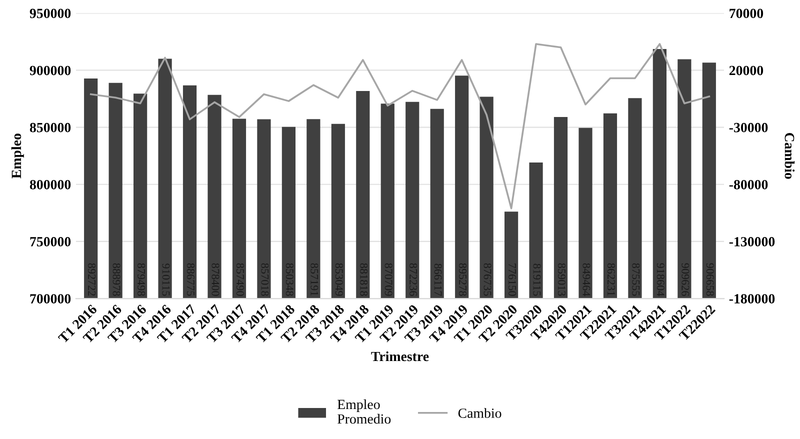 The height and width of the screenshot is (439, 800). Describe the element at coordinates (17, 156) in the screenshot. I see `y-axis-title: Empleo` at that location.